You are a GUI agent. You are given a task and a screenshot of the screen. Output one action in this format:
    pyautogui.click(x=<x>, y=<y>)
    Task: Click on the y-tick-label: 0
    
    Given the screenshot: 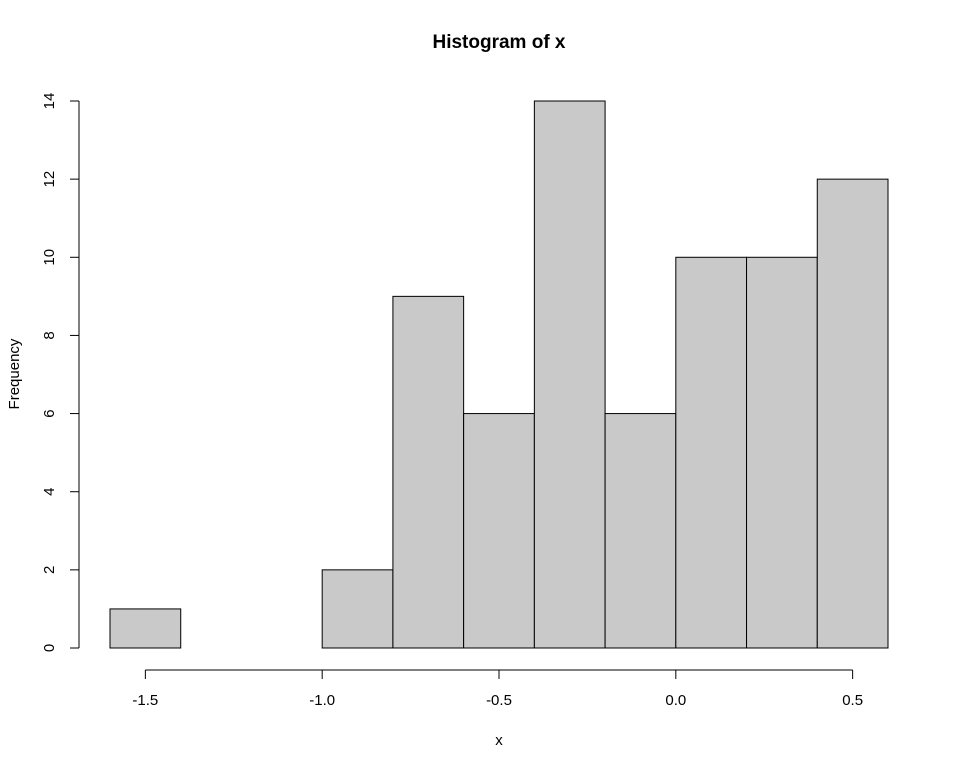 What is the action you would take?
    pyautogui.click(x=49, y=648)
    